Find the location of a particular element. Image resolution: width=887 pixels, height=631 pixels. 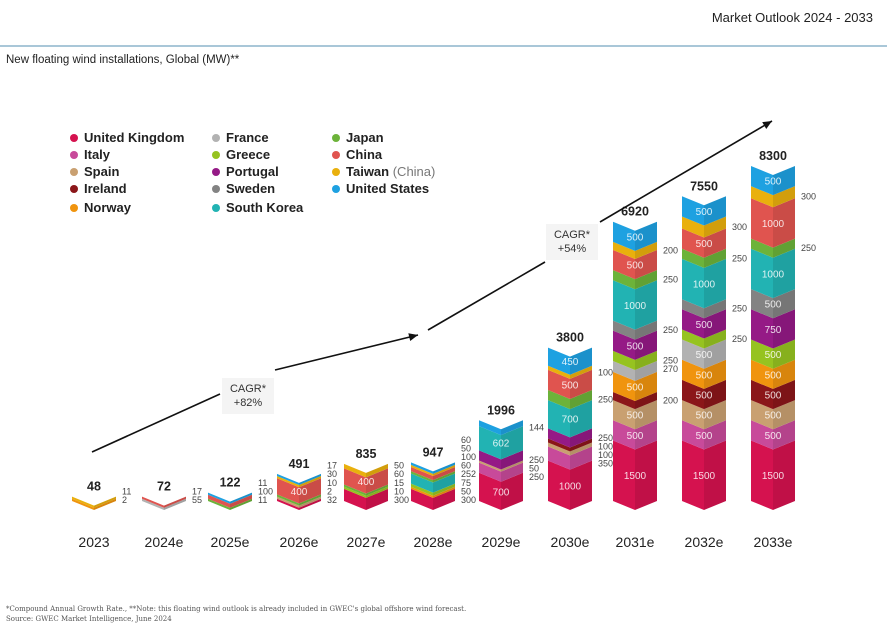

data-label: 450 is located at coordinates (570, 362).